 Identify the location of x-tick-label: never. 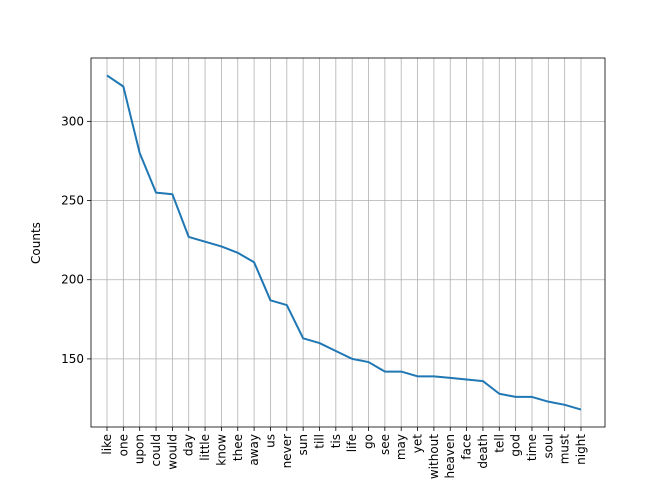
(287, 451).